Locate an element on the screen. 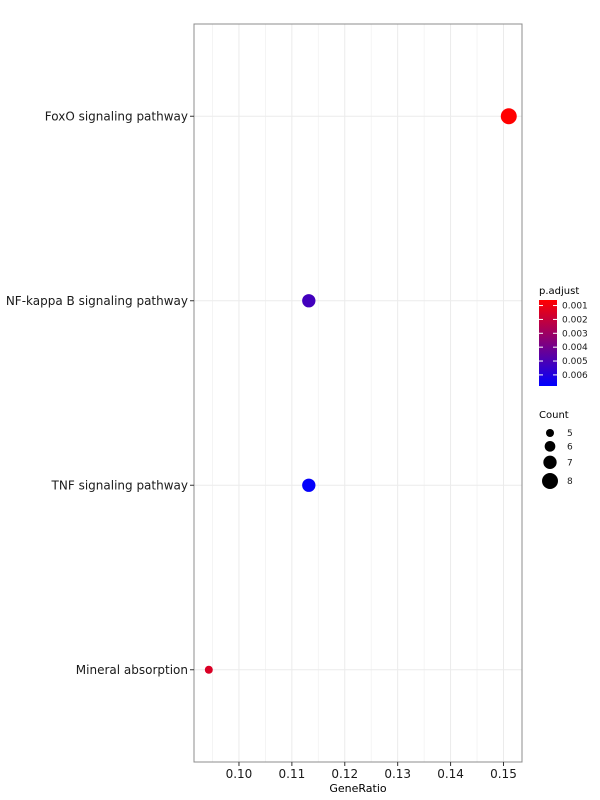 The width and height of the screenshot is (600, 800). x-axis-title: GeneRatio is located at coordinates (358, 788).